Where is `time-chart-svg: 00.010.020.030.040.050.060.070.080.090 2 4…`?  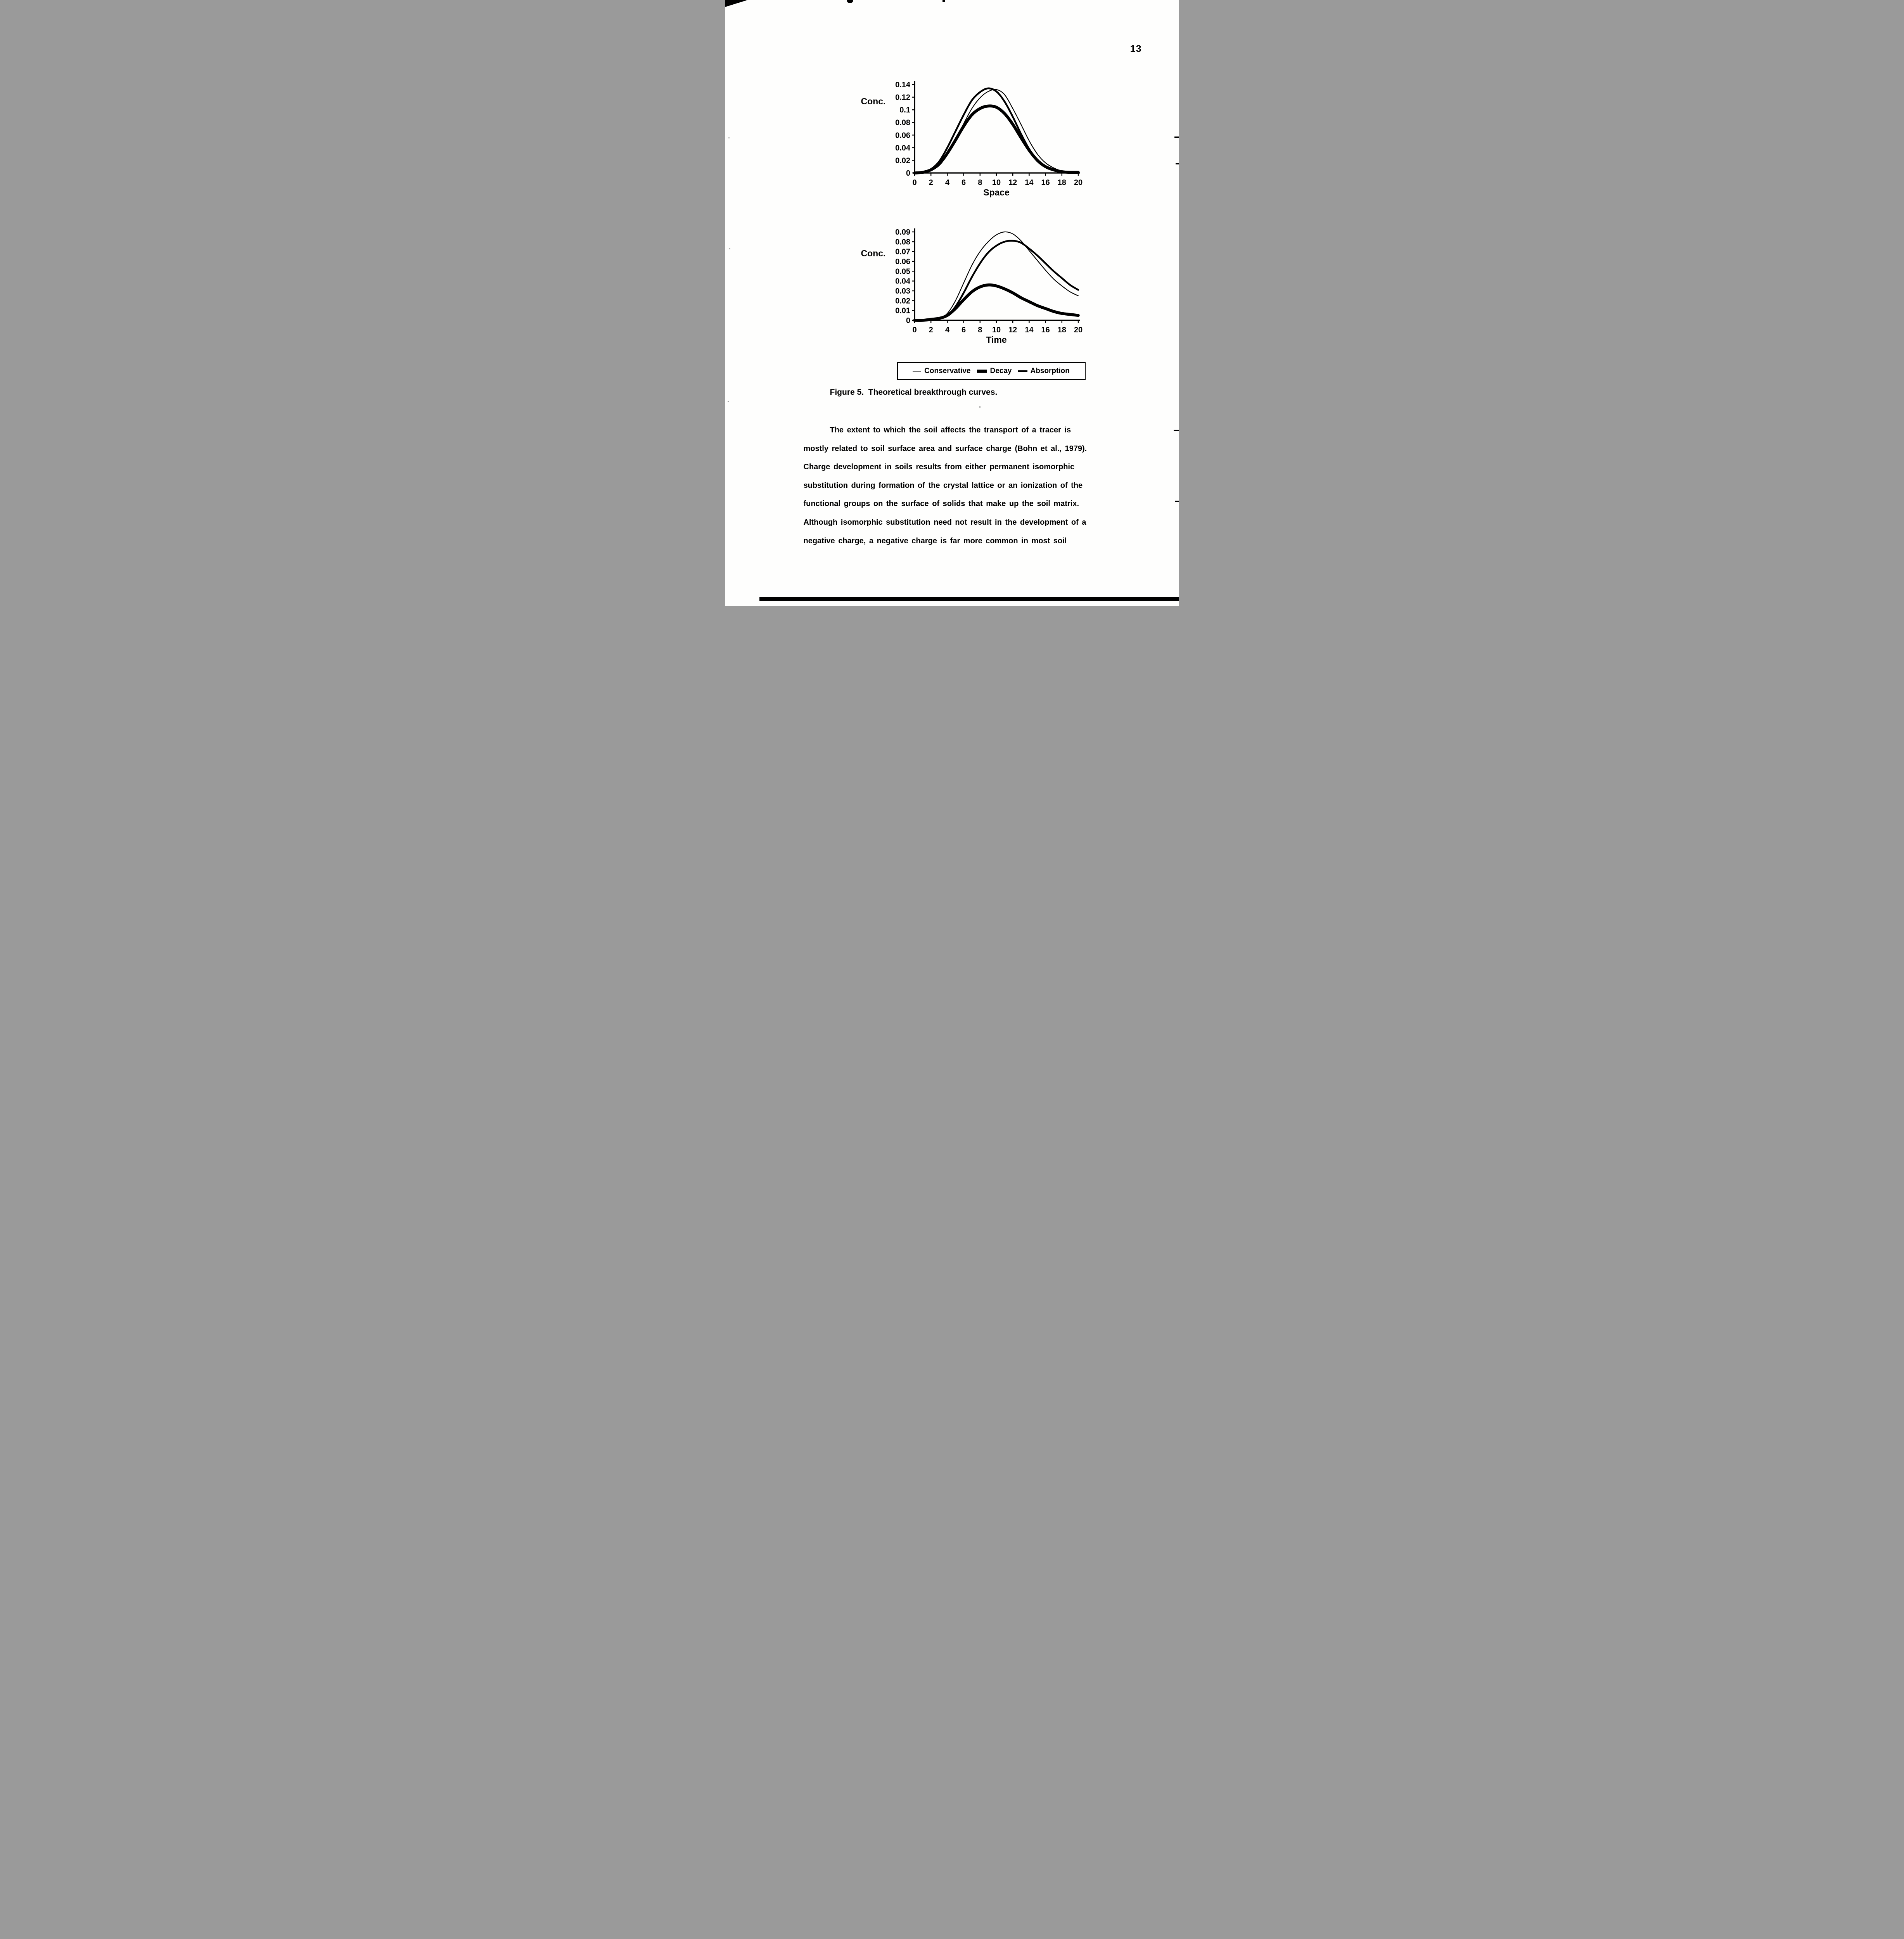
time-chart-svg: 00.010.020.030.040.050.060.070.080.090 2 4… is located at coordinates (989, 286).